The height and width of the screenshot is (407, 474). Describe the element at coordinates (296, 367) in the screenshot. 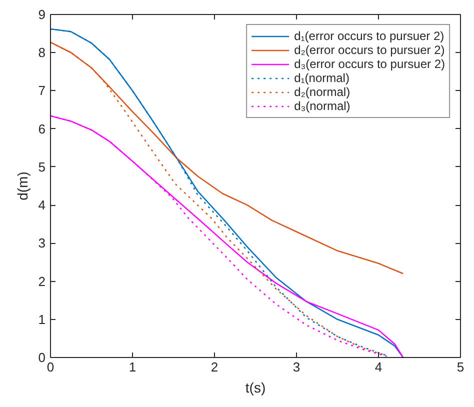

I see `x-tick-label: 3` at that location.